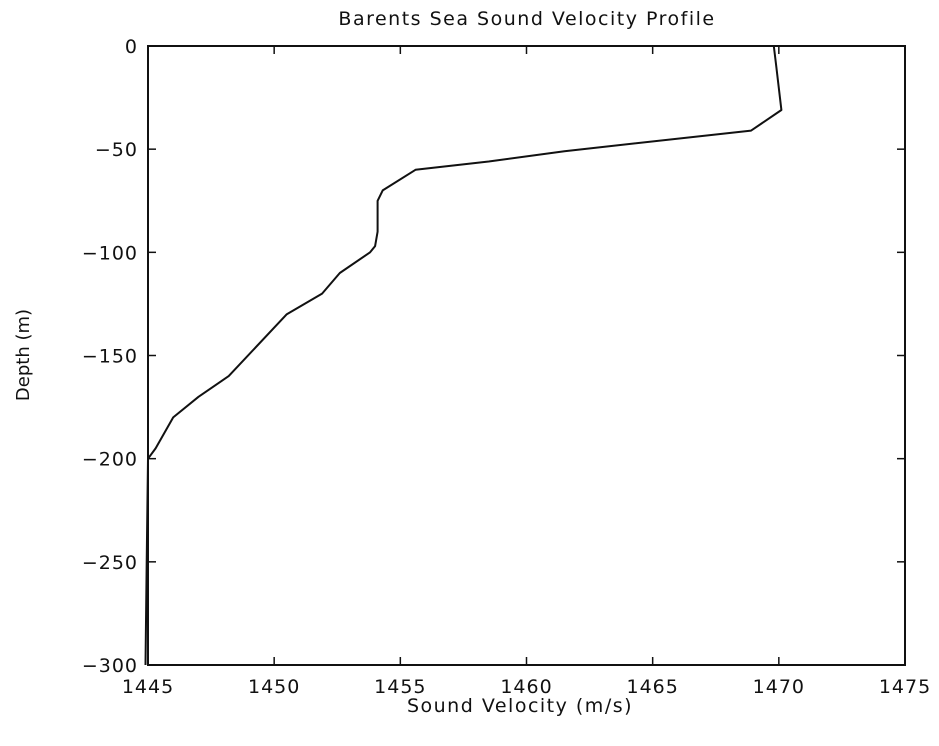  Describe the element at coordinates (110, 460) in the screenshot. I see `y-tick-label: −200` at that location.